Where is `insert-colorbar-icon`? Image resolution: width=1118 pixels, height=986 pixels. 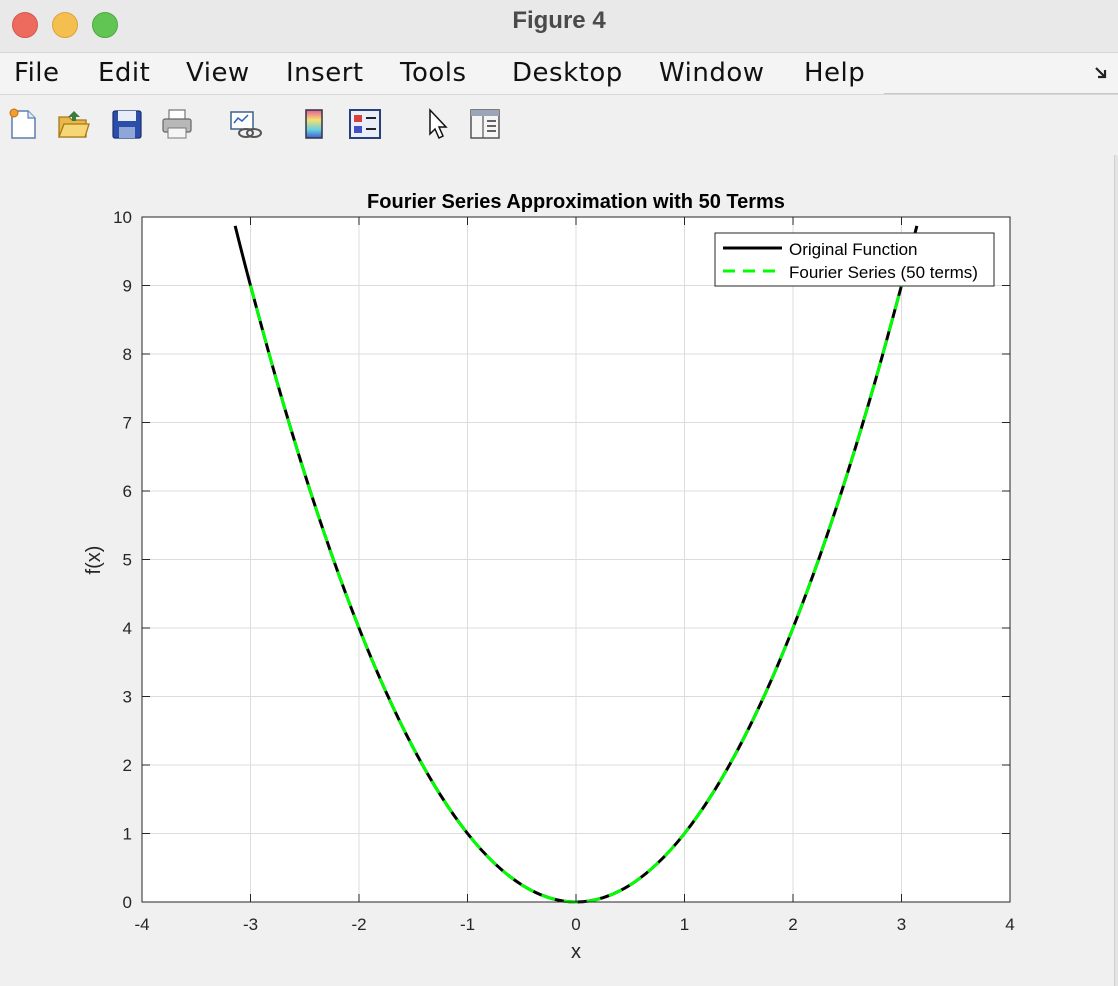 insert-colorbar-icon is located at coordinates (315, 124).